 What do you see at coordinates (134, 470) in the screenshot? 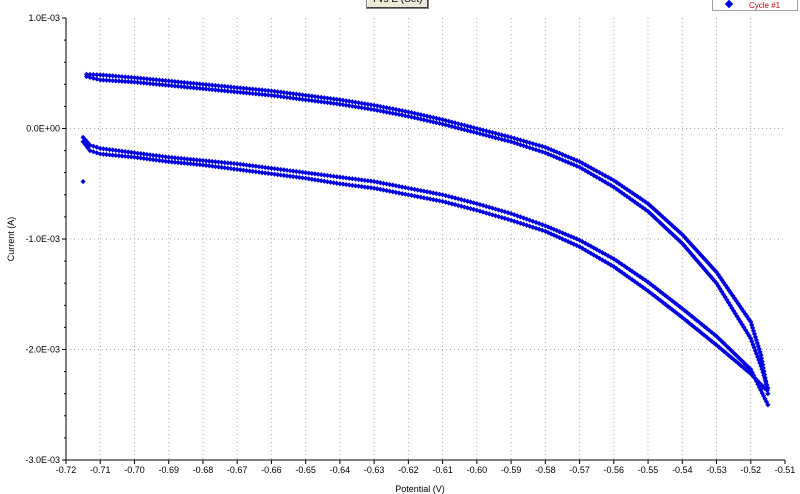
I see `x-tick-label: -0.70` at bounding box center [134, 470].